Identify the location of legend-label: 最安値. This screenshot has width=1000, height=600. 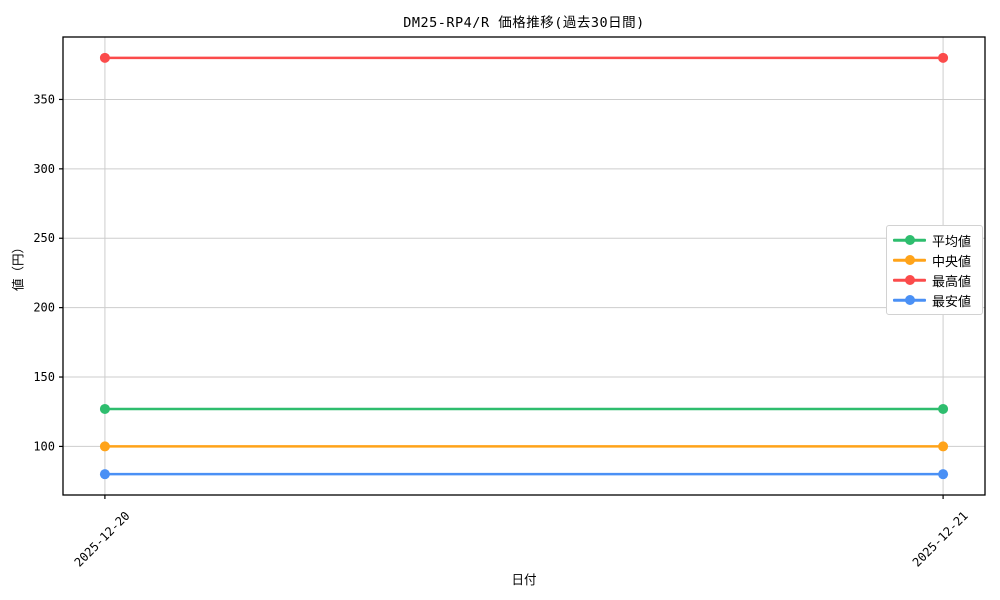
(952, 302).